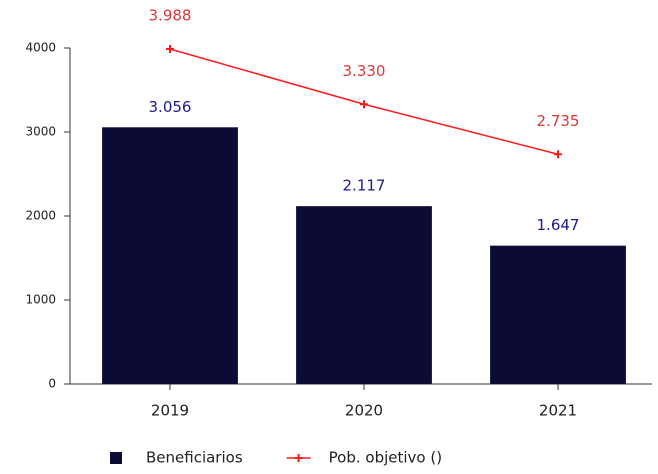  What do you see at coordinates (40, 48) in the screenshot?
I see `y-tick-label: 4000` at bounding box center [40, 48].